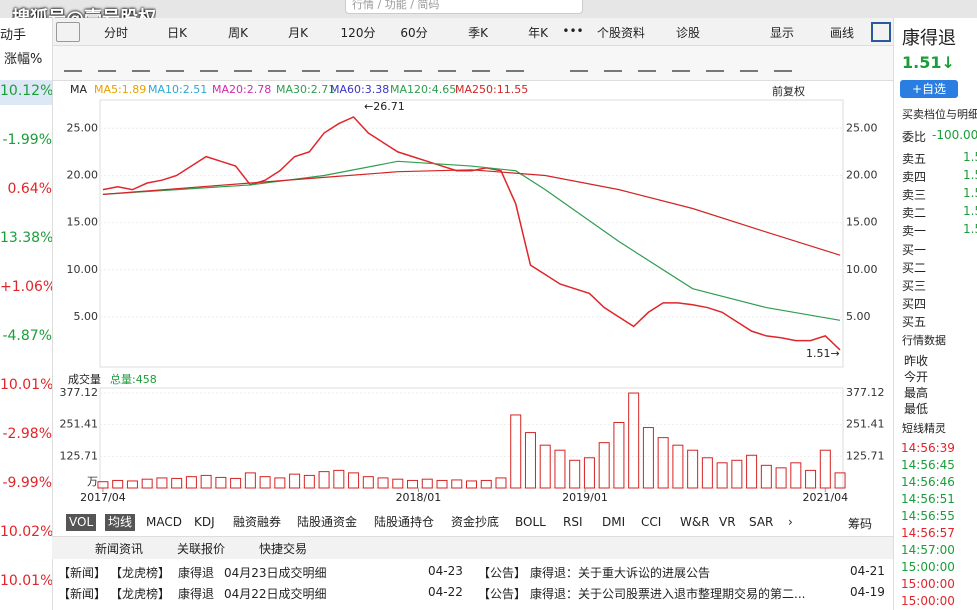  What do you see at coordinates (478, 33) in the screenshot?
I see `period-tab: 季K` at bounding box center [478, 33].